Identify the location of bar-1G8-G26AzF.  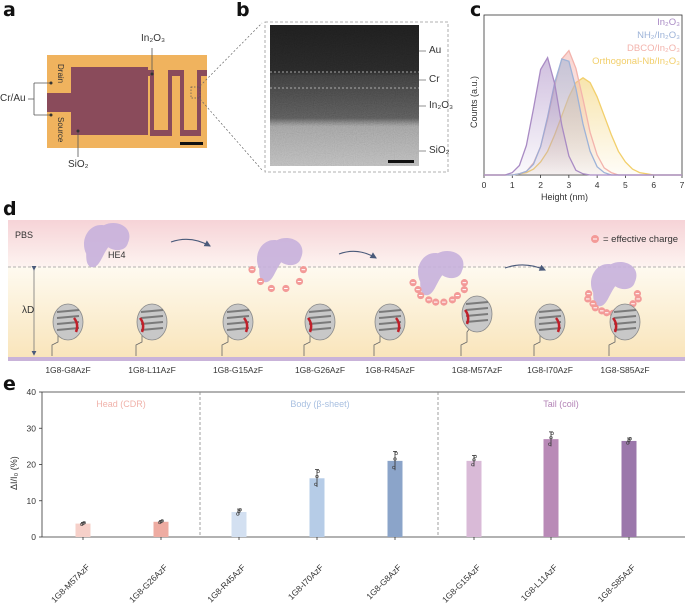
(161, 529).